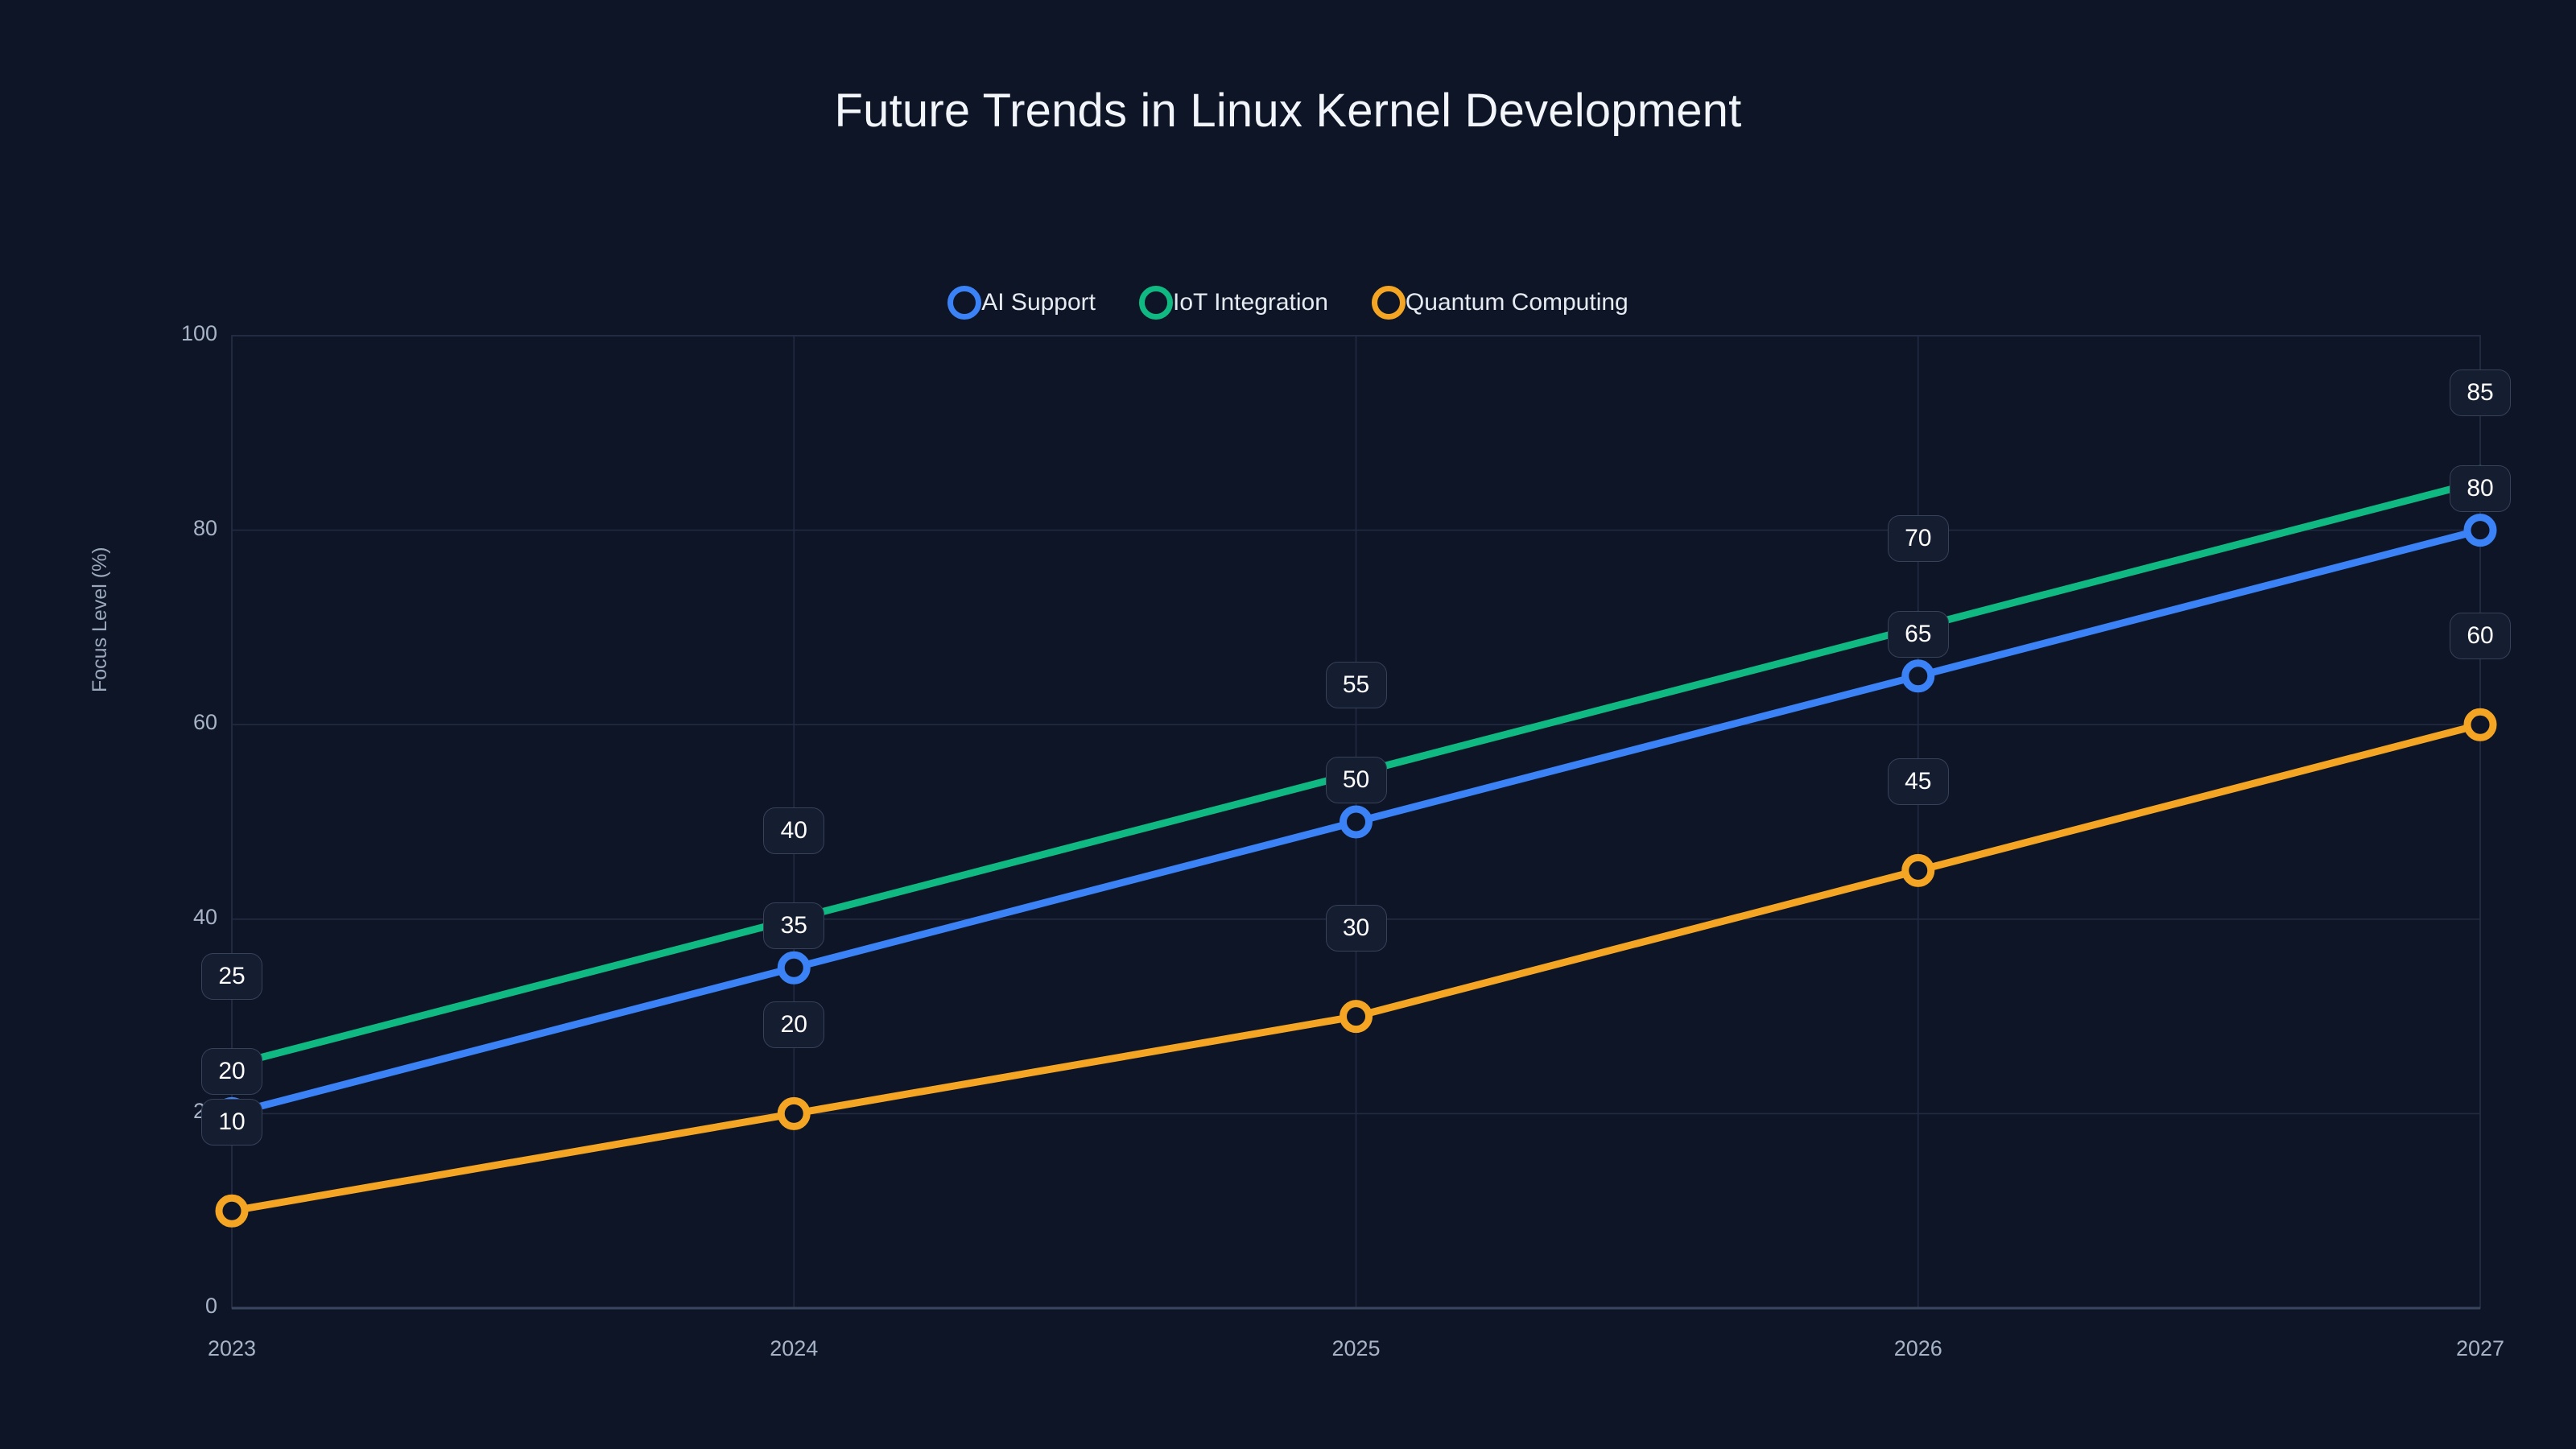 The image size is (2576, 1449). Describe the element at coordinates (2480, 636) in the screenshot. I see `data-point-label: 60` at that location.